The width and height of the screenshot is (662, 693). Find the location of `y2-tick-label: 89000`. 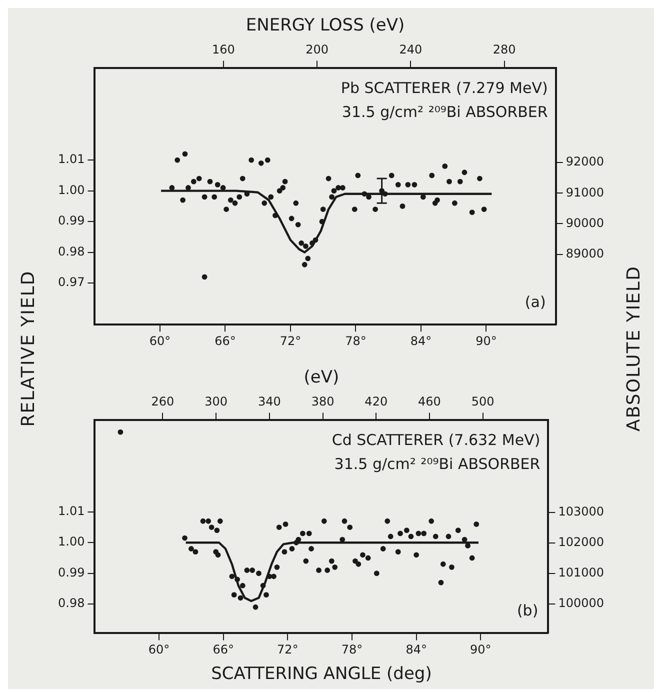

y2-tick-label: 89000 is located at coordinates (585, 253).